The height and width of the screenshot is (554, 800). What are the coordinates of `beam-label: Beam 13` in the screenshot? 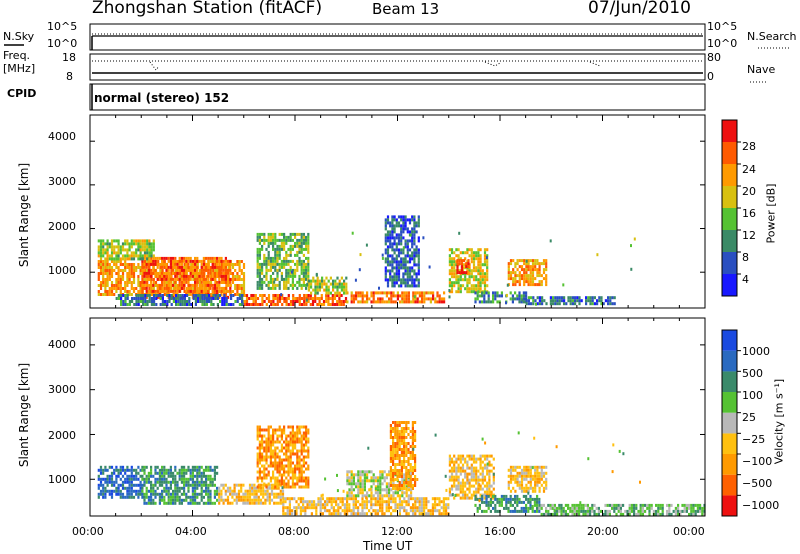 It's located at (406, 9).